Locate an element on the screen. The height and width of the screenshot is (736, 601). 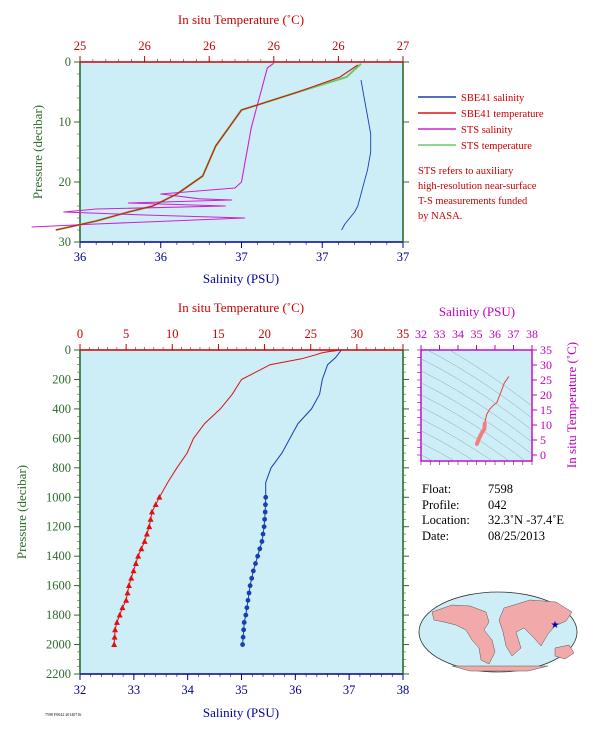
sts-note-line-3: T-S measurements funded is located at coordinates (473, 201).